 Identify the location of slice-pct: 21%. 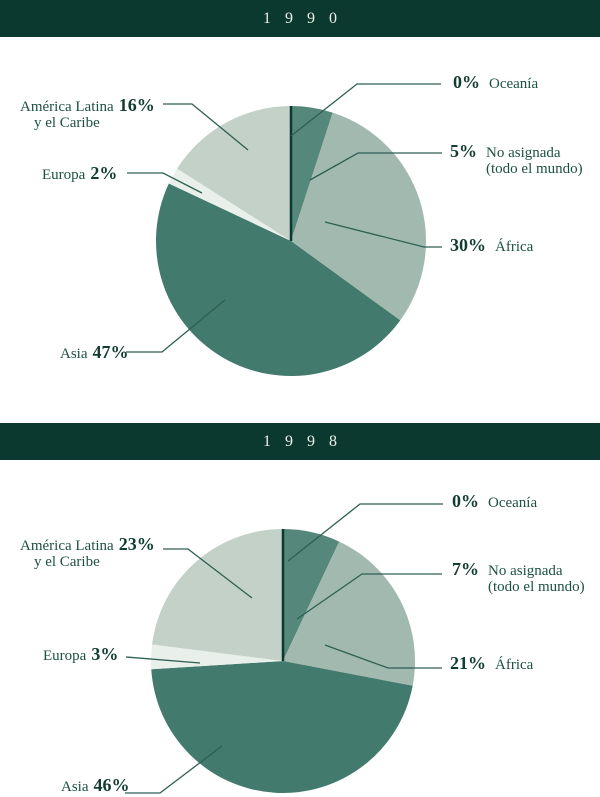
(468, 663).